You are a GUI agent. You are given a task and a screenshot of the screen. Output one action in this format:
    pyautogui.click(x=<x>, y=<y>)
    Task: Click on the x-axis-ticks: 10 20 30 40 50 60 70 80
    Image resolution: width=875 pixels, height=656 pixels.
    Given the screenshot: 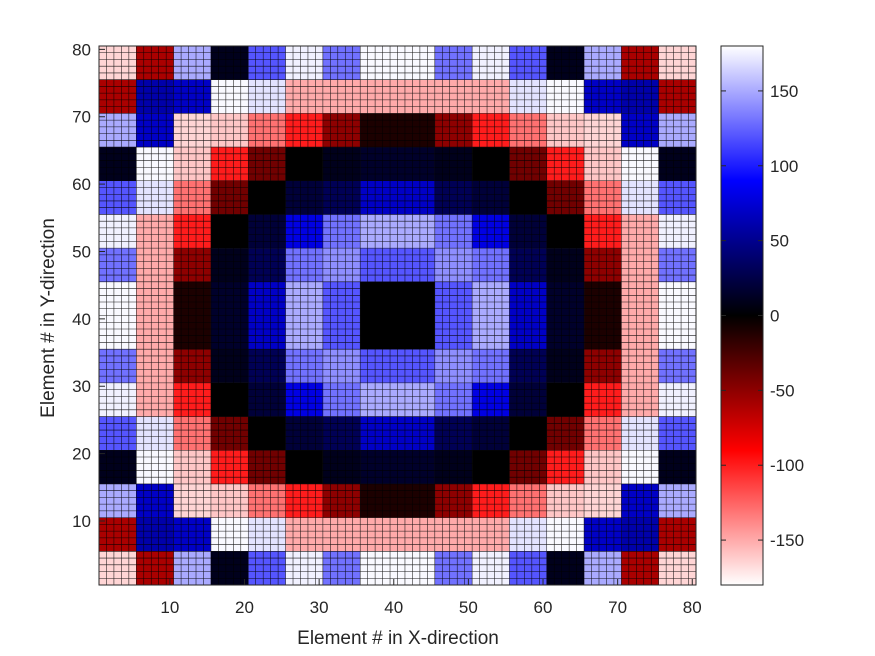 What is the action you would take?
    pyautogui.click(x=431, y=598)
    